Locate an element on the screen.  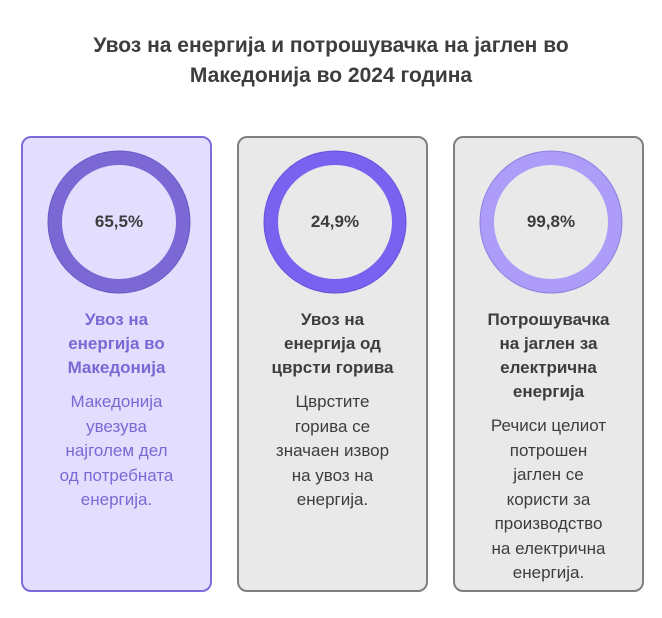
desc-line: Речиси целиот is located at coordinates (548, 425).